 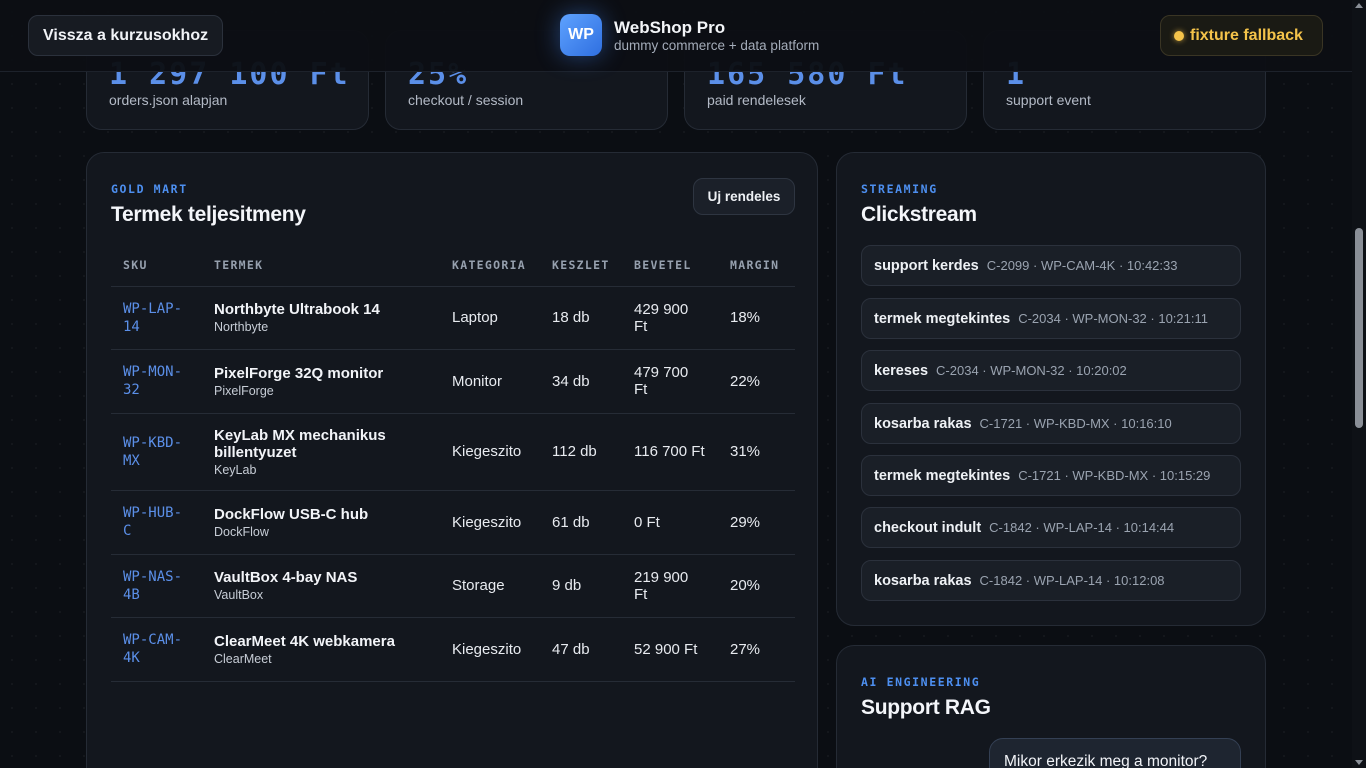 I want to click on event-meta: C-2034 · WP-MON-32 · 10:20:02, so click(x=1031, y=370).